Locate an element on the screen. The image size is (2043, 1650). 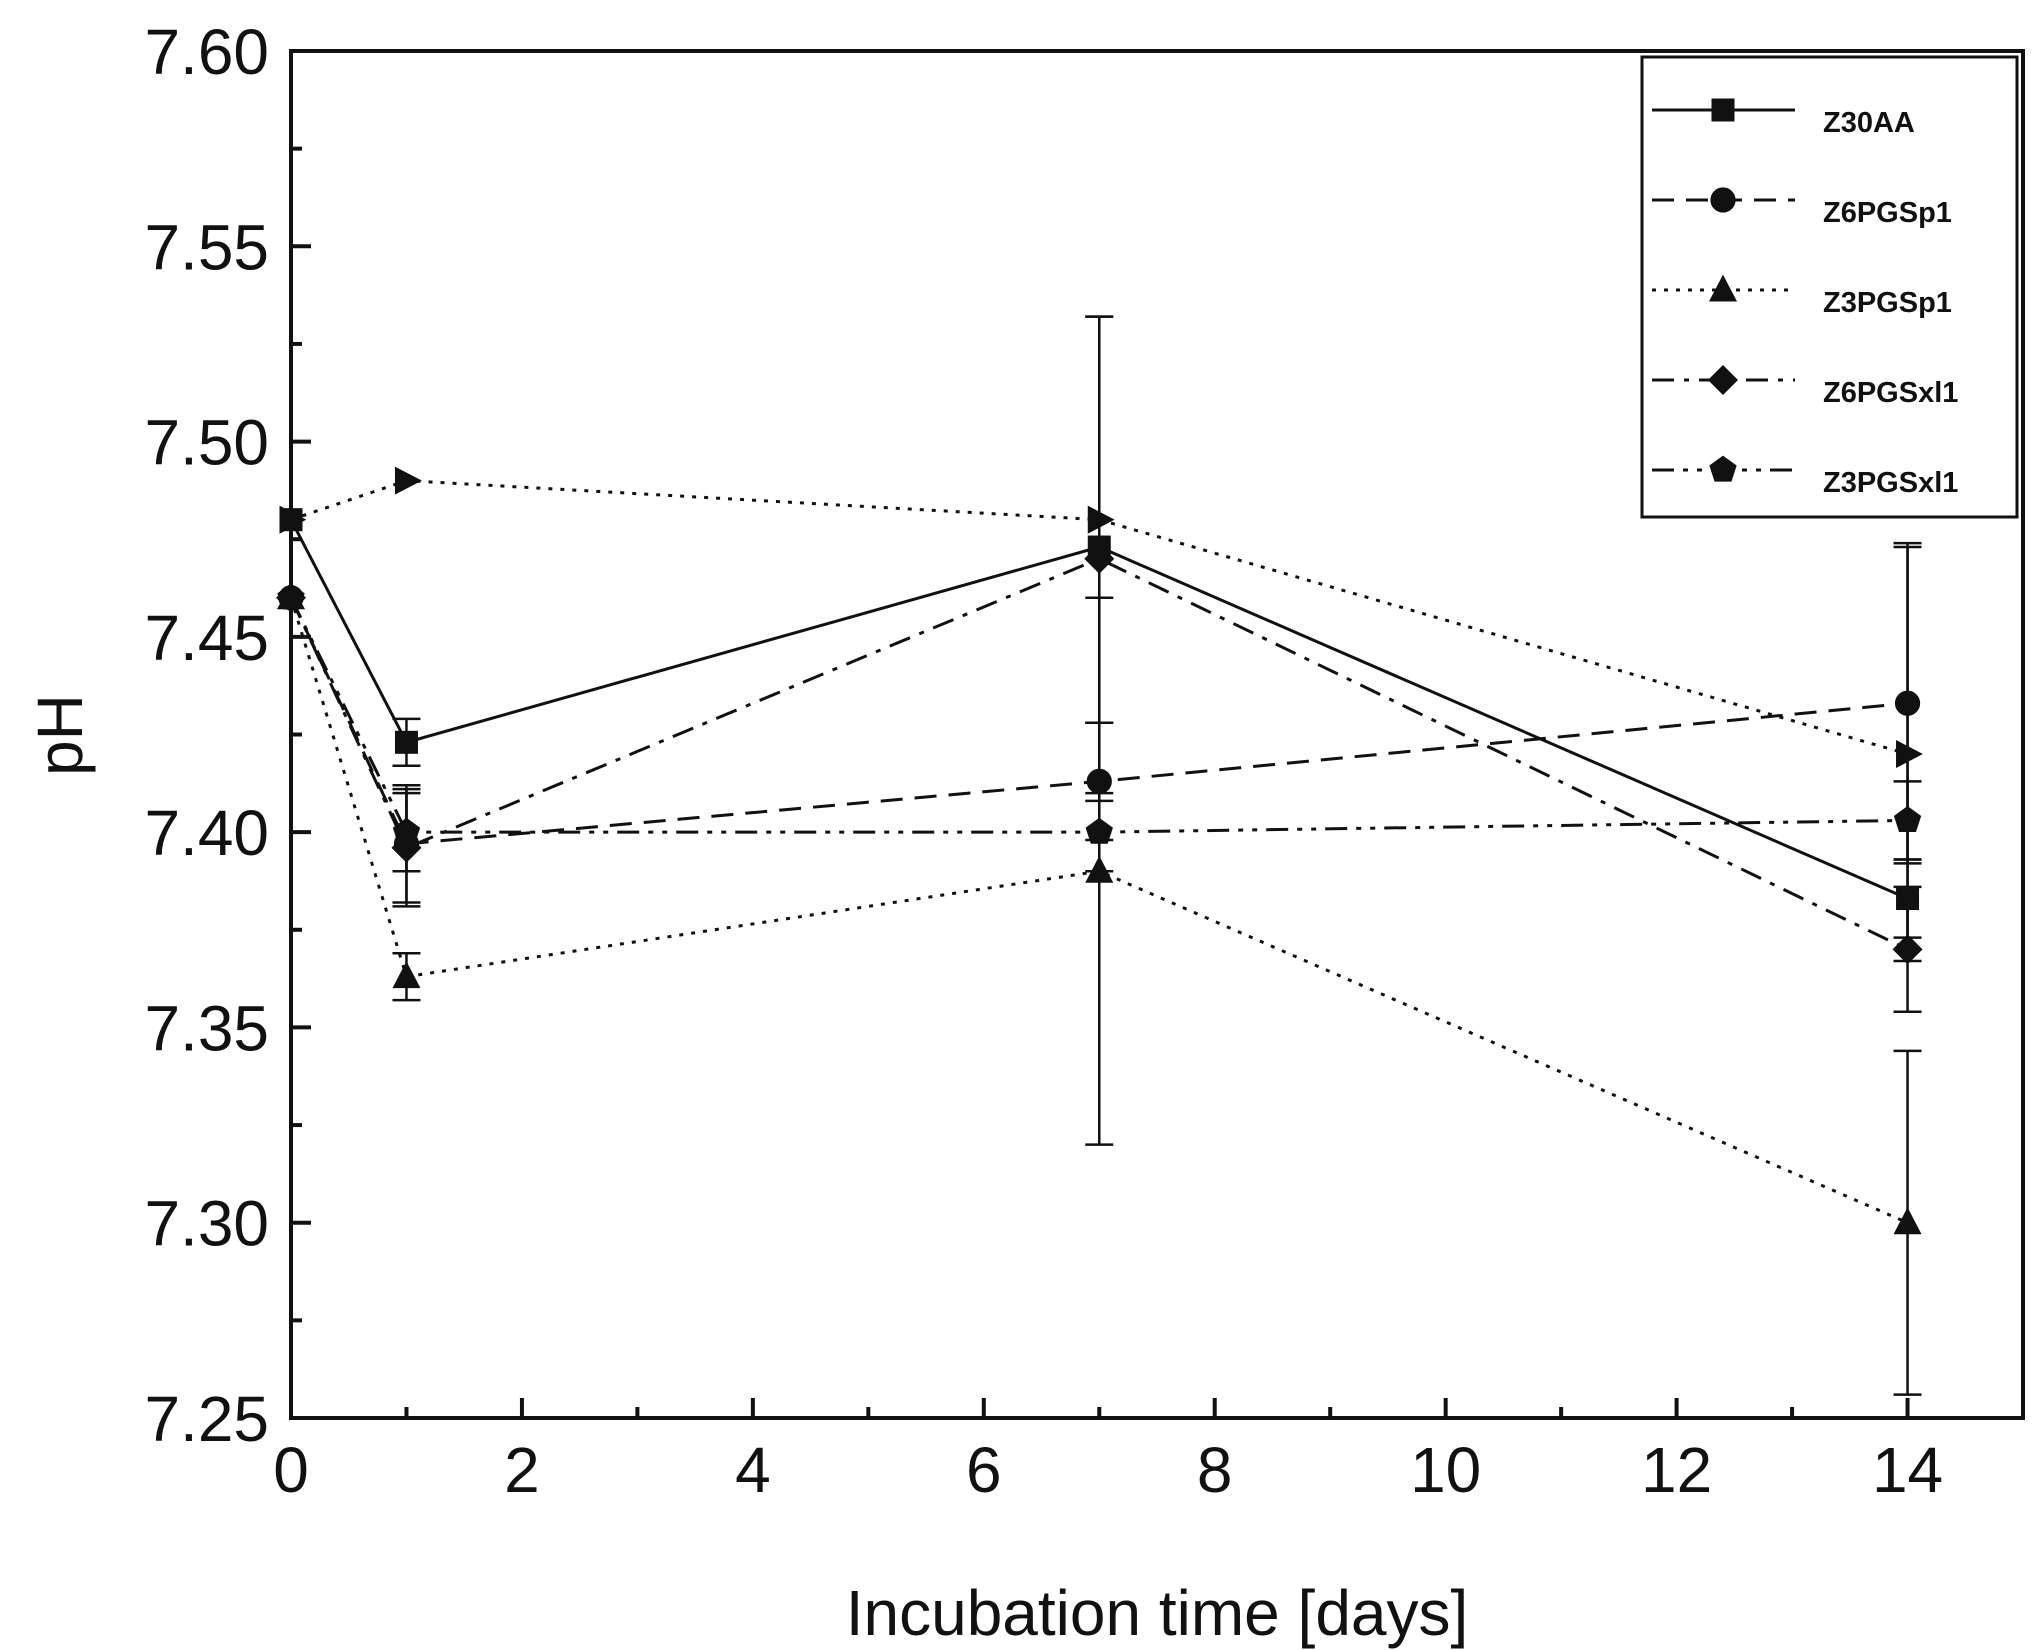
legend-marker-z6pgsp1 is located at coordinates (1723, 200).